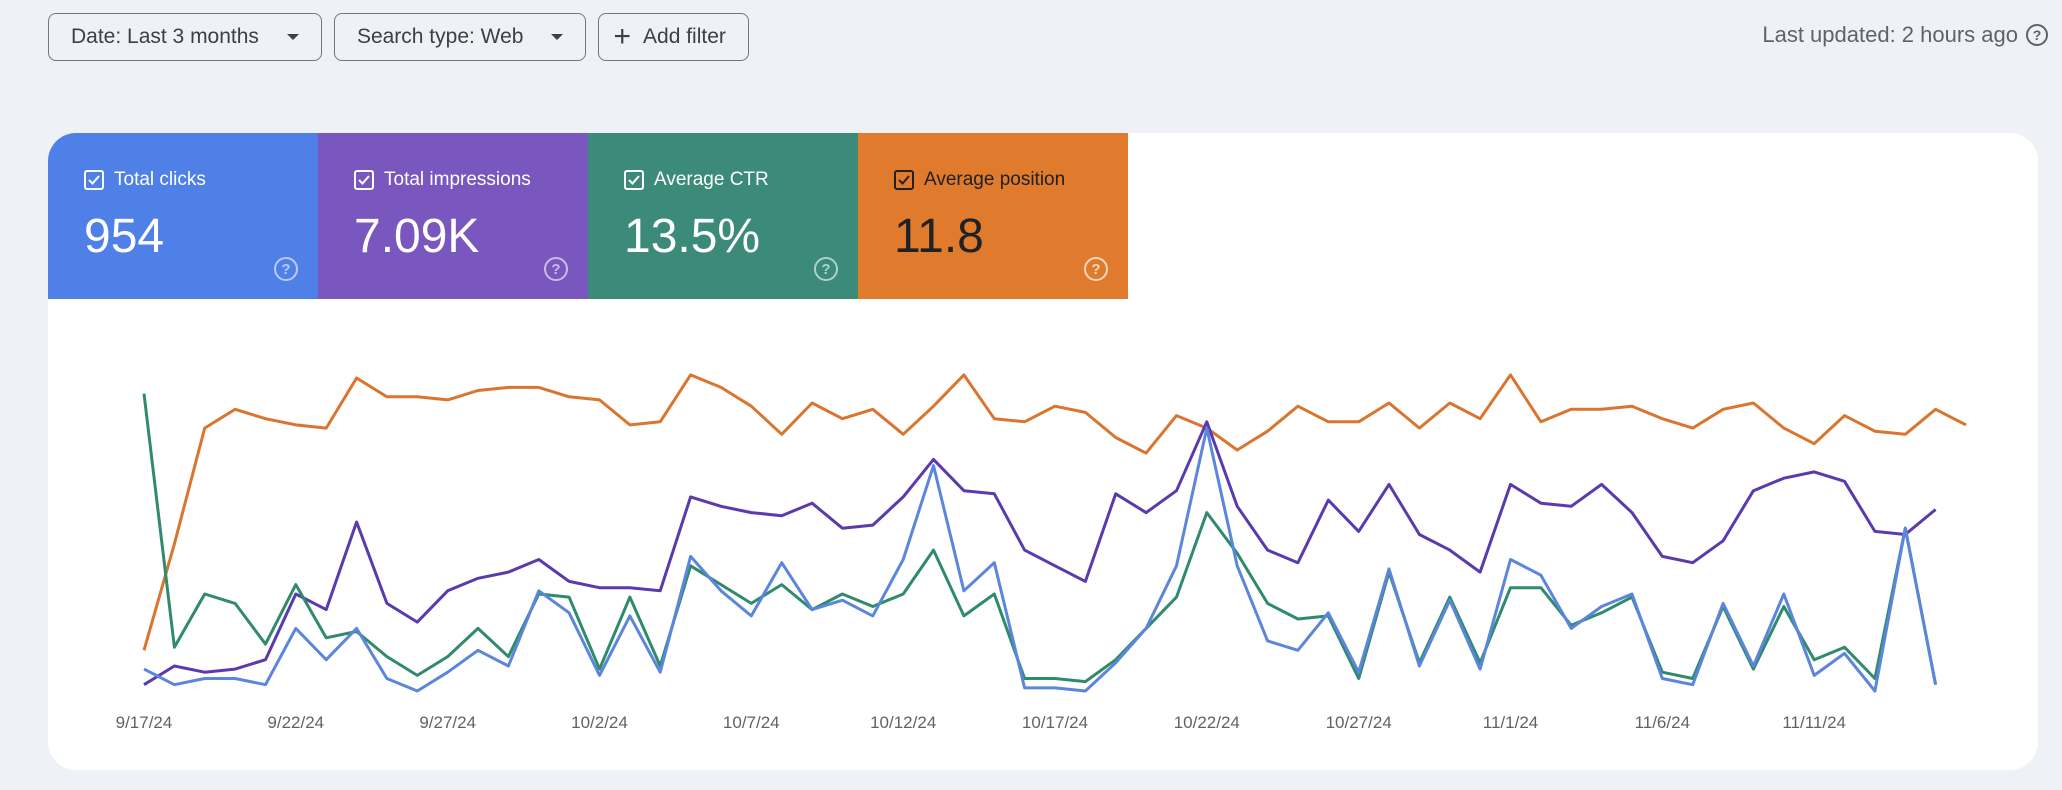 The width and height of the screenshot is (2062, 790). What do you see at coordinates (1890, 34) in the screenshot?
I see `last-updated-text: Last updated: 2 hours ago` at bounding box center [1890, 34].